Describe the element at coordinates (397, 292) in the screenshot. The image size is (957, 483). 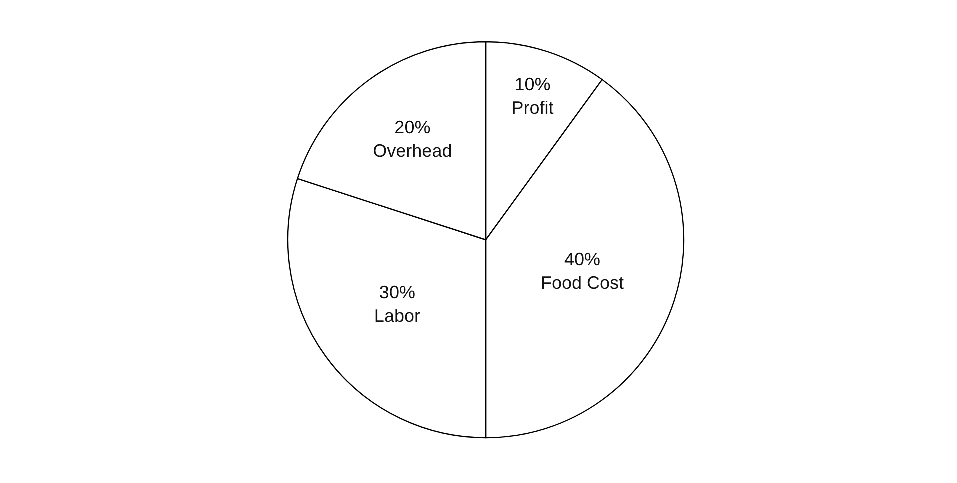
I see `data-label: 30%` at that location.